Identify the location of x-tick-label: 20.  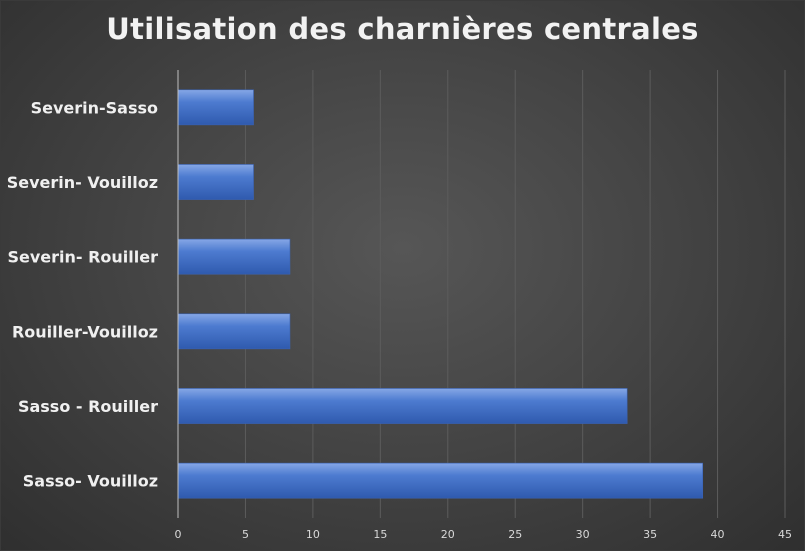
(448, 534).